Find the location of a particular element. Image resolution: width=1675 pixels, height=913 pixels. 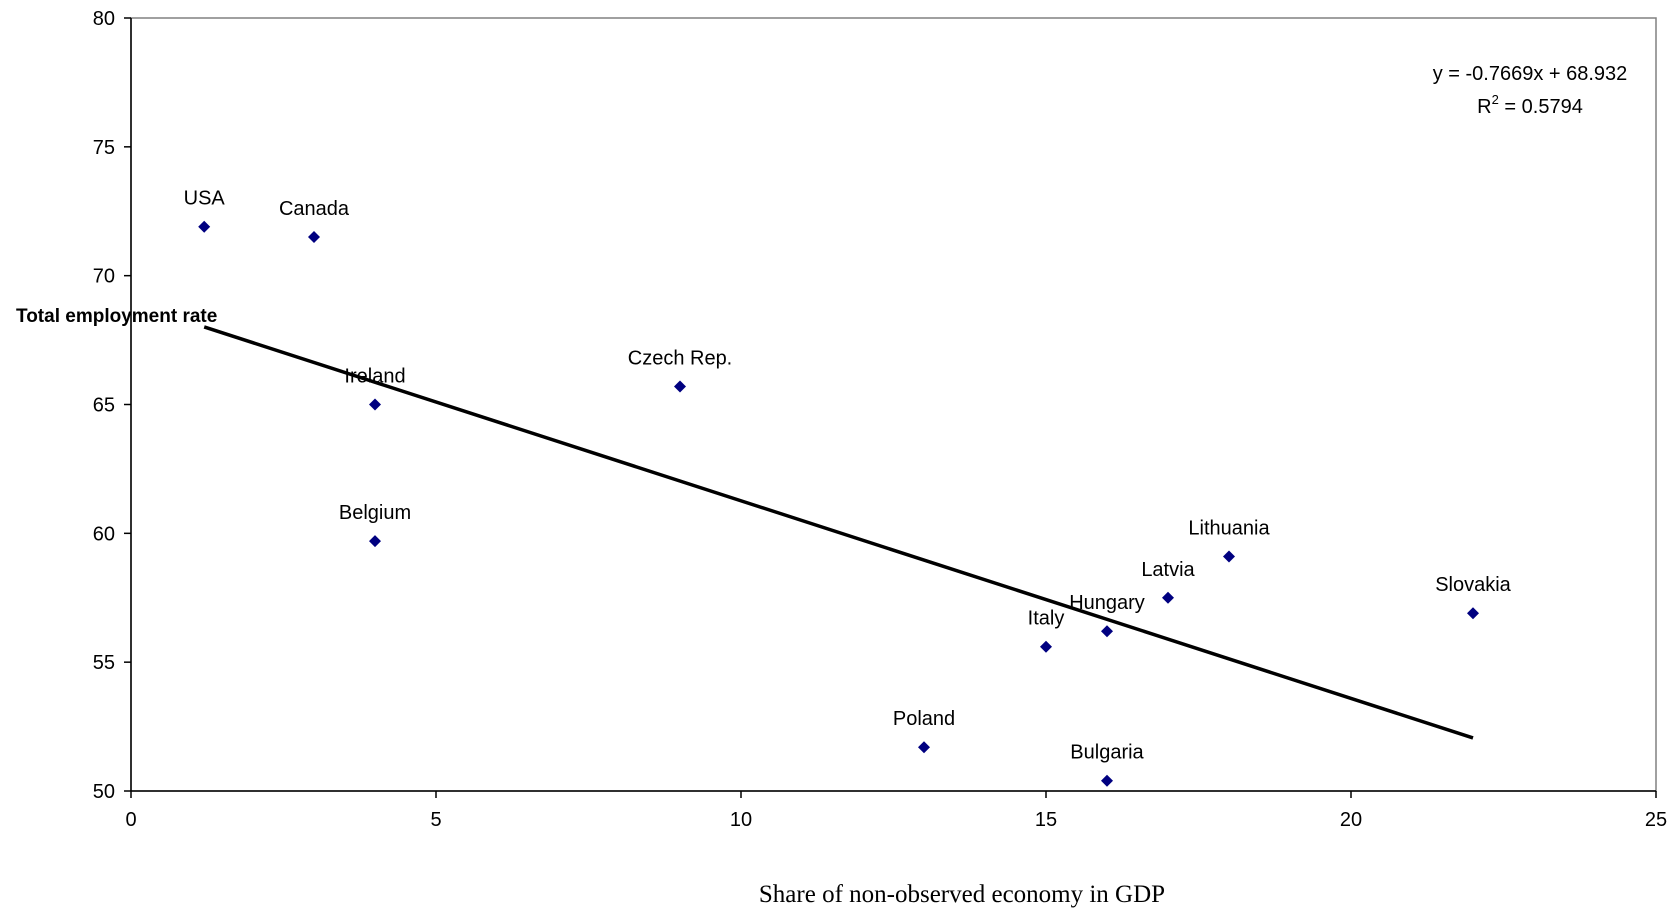

point-marker-lithuania is located at coordinates (1229, 556).